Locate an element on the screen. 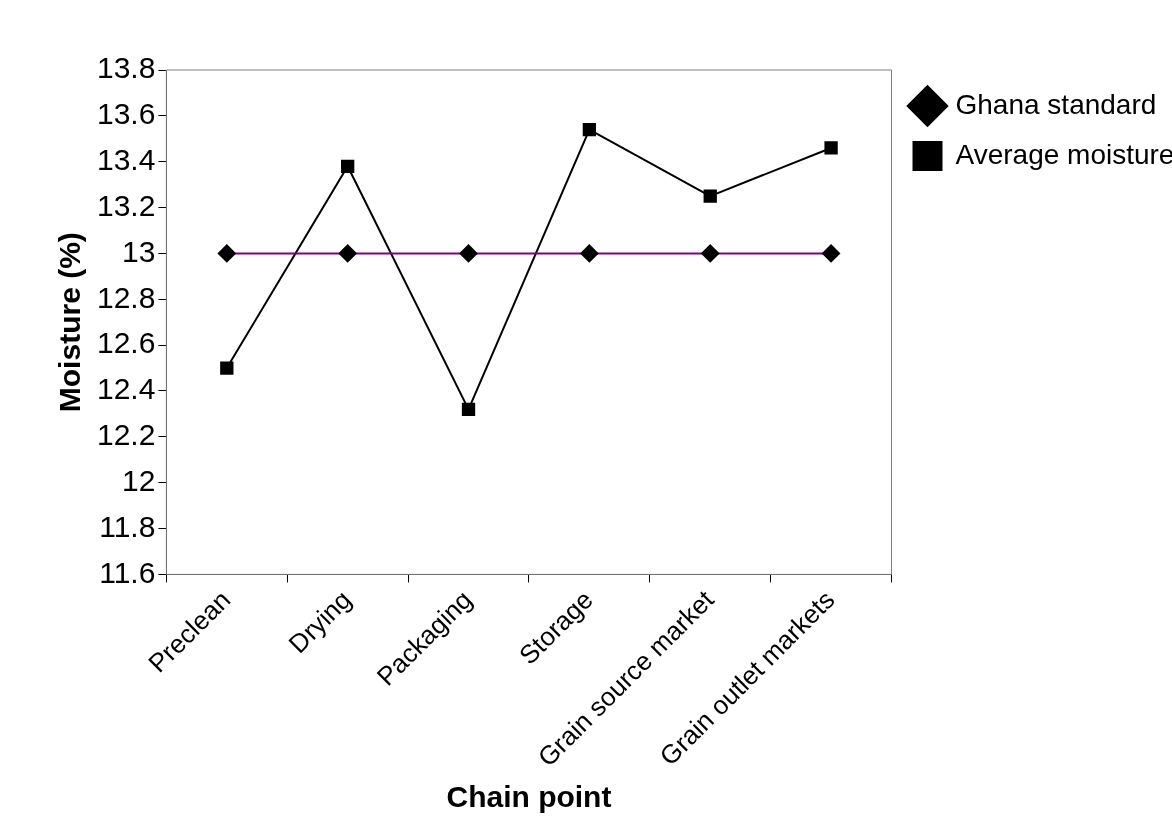 The image size is (1172, 831). y-tick-label: 12 is located at coordinates (139, 480).